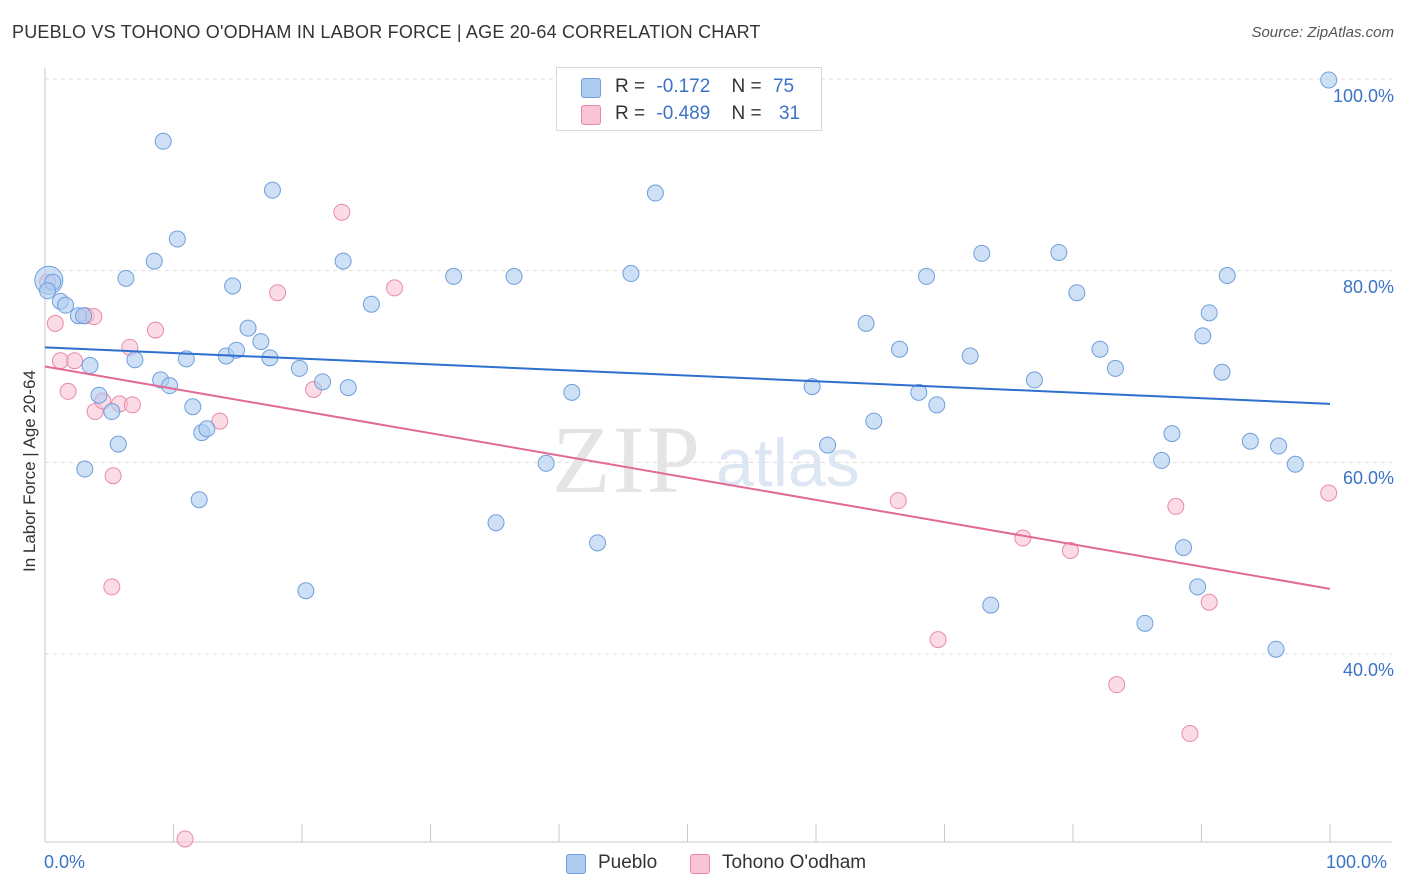 The image size is (1406, 892). Describe the element at coordinates (1368, 670) in the screenshot. I see `y-tick-40: 40.0%` at that location.